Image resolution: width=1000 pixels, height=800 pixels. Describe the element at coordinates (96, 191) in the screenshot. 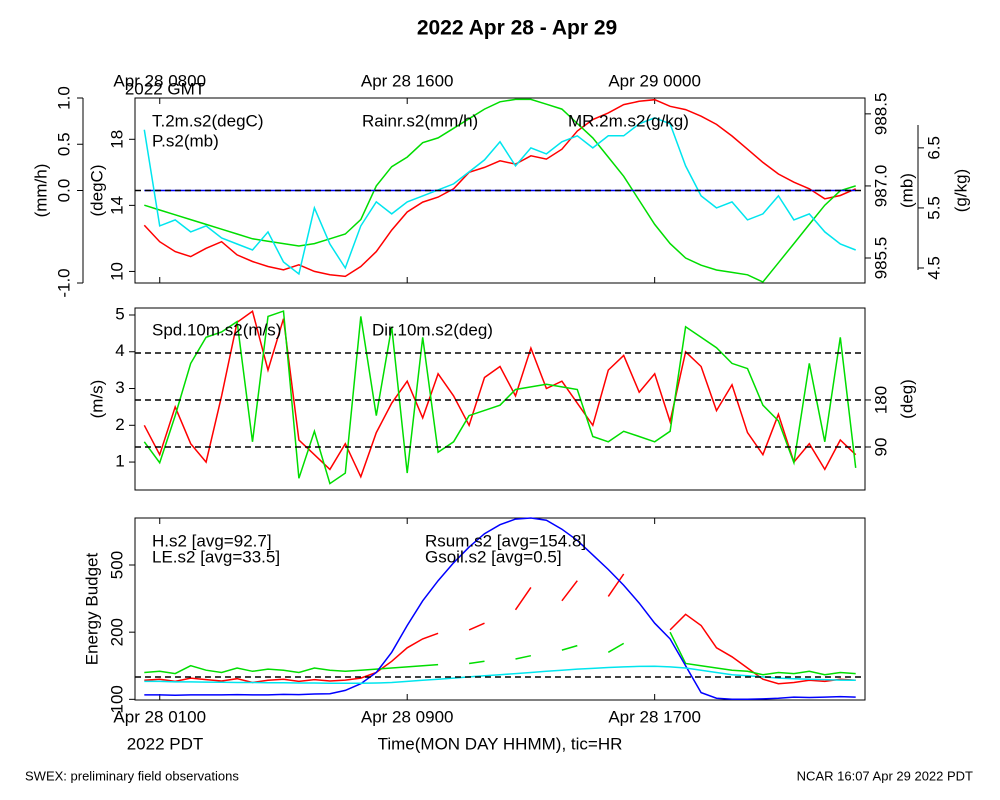

I see `y-axis-label: (degC)` at that location.